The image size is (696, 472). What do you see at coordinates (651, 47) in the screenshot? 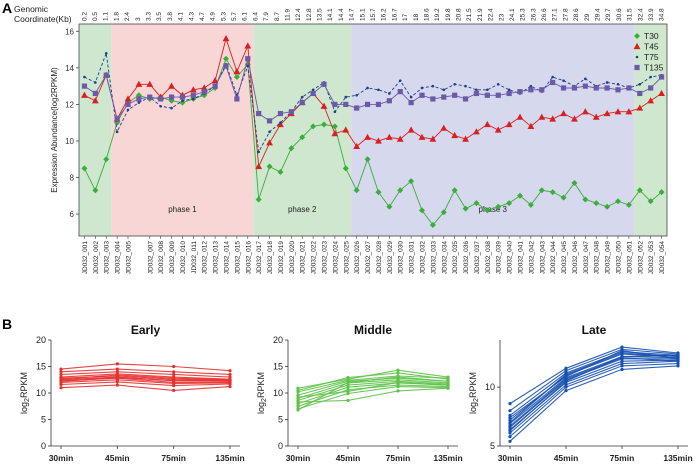
I see `legend-label-T45: T45` at bounding box center [651, 47].